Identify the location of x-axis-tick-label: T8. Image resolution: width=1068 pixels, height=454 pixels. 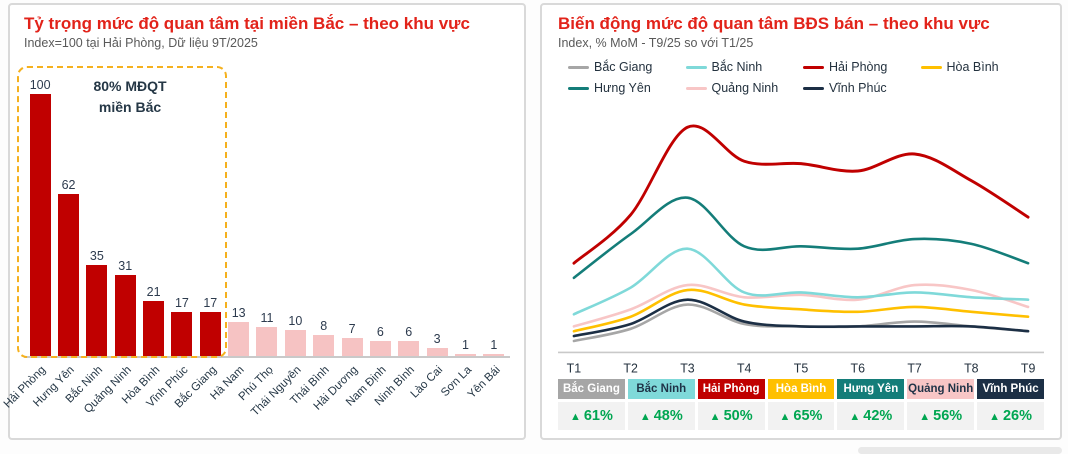
(971, 367).